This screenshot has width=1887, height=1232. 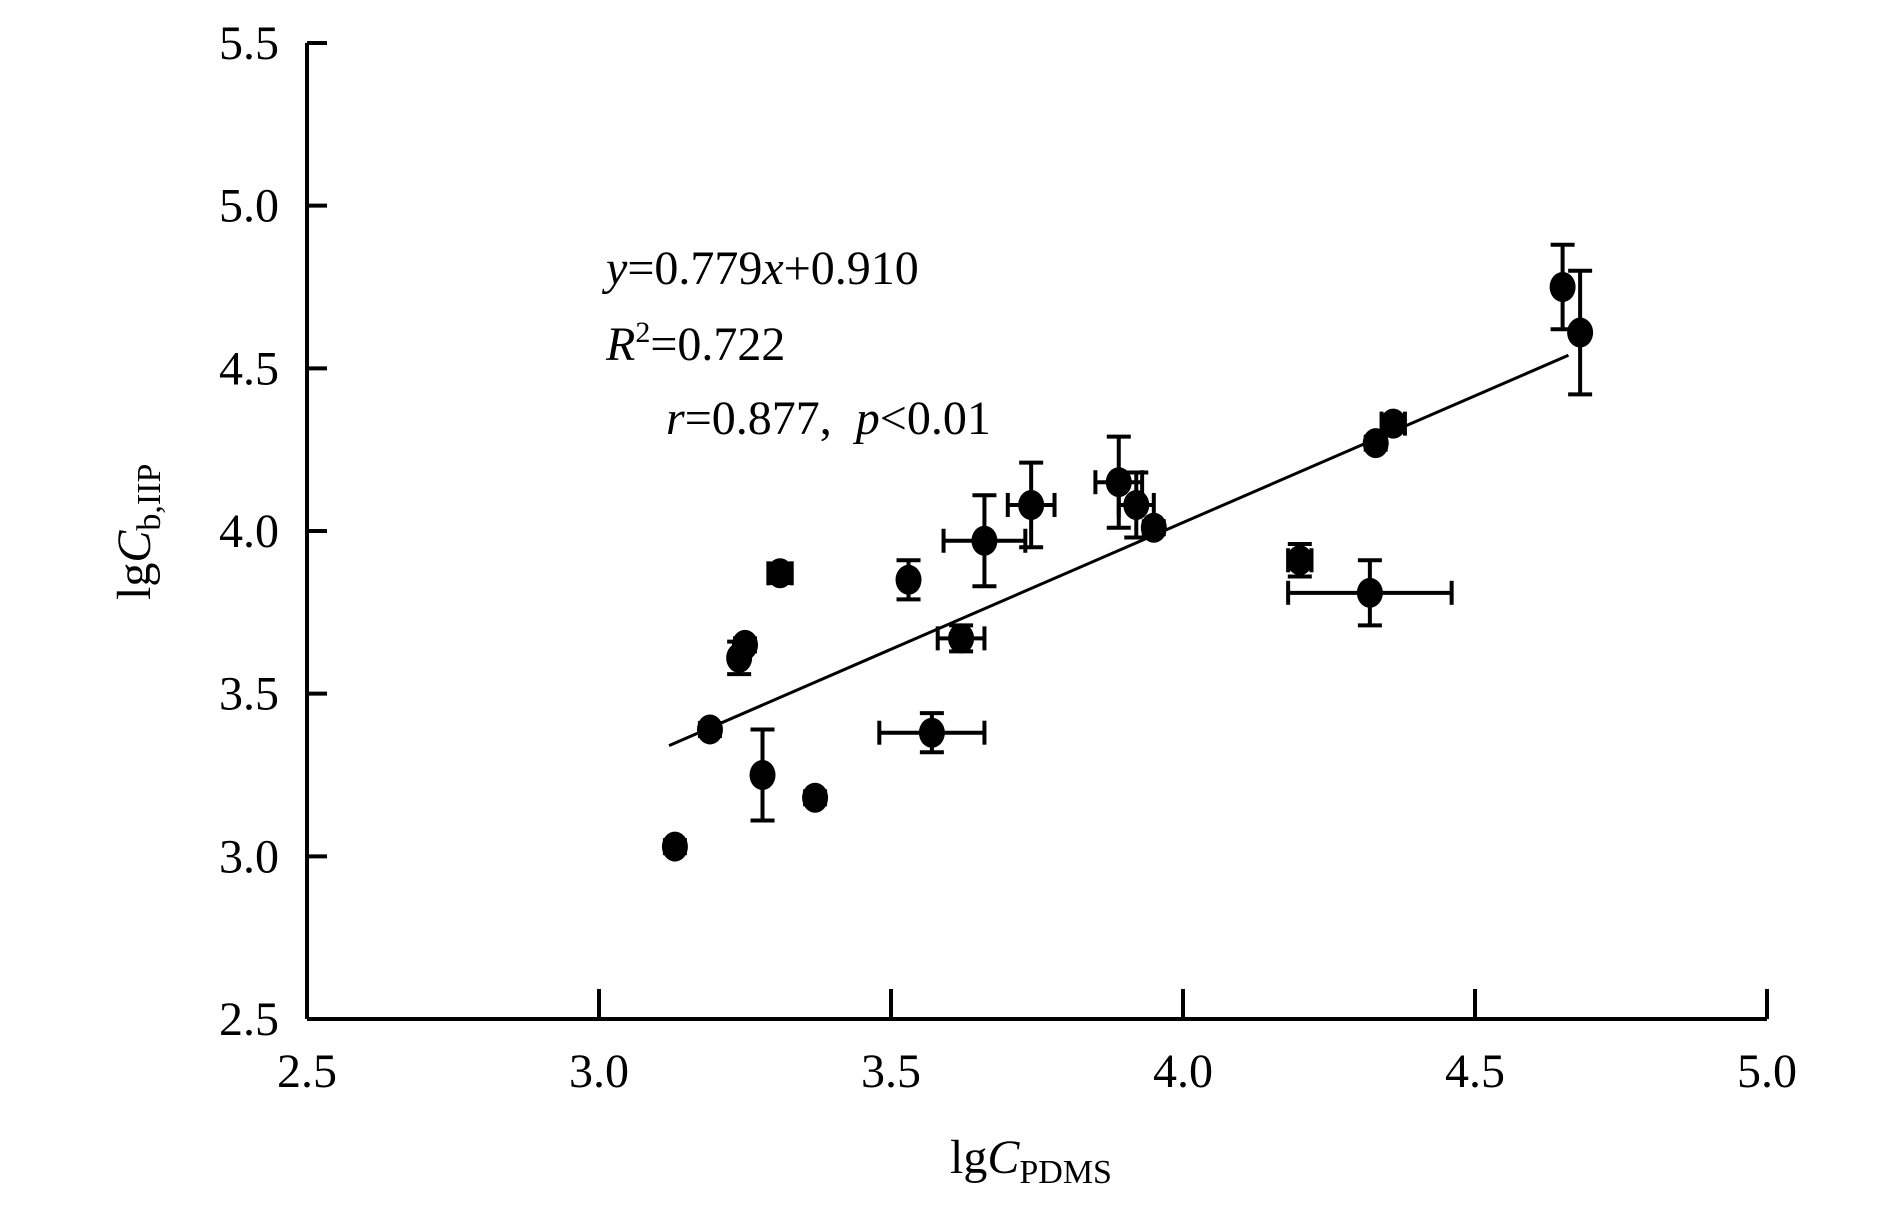 What do you see at coordinates (138, 532) in the screenshot?
I see `y-axis-label: lgCb,IIP` at bounding box center [138, 532].